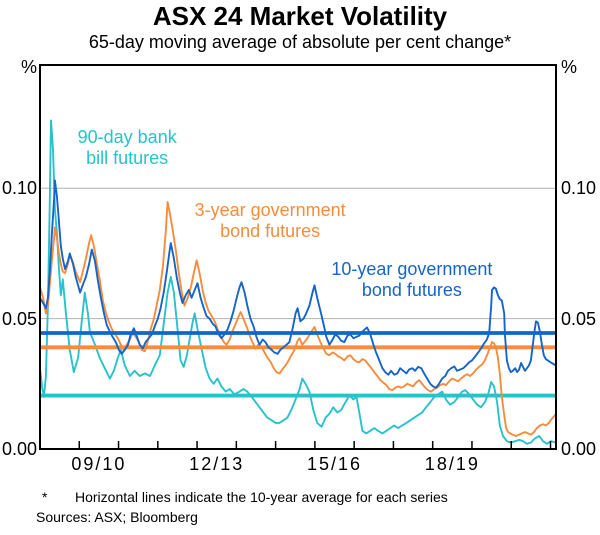 The height and width of the screenshot is (535, 600). Describe the element at coordinates (117, 517) in the screenshot. I see `sources-text: Sources: ASX; Bloomberg` at that location.